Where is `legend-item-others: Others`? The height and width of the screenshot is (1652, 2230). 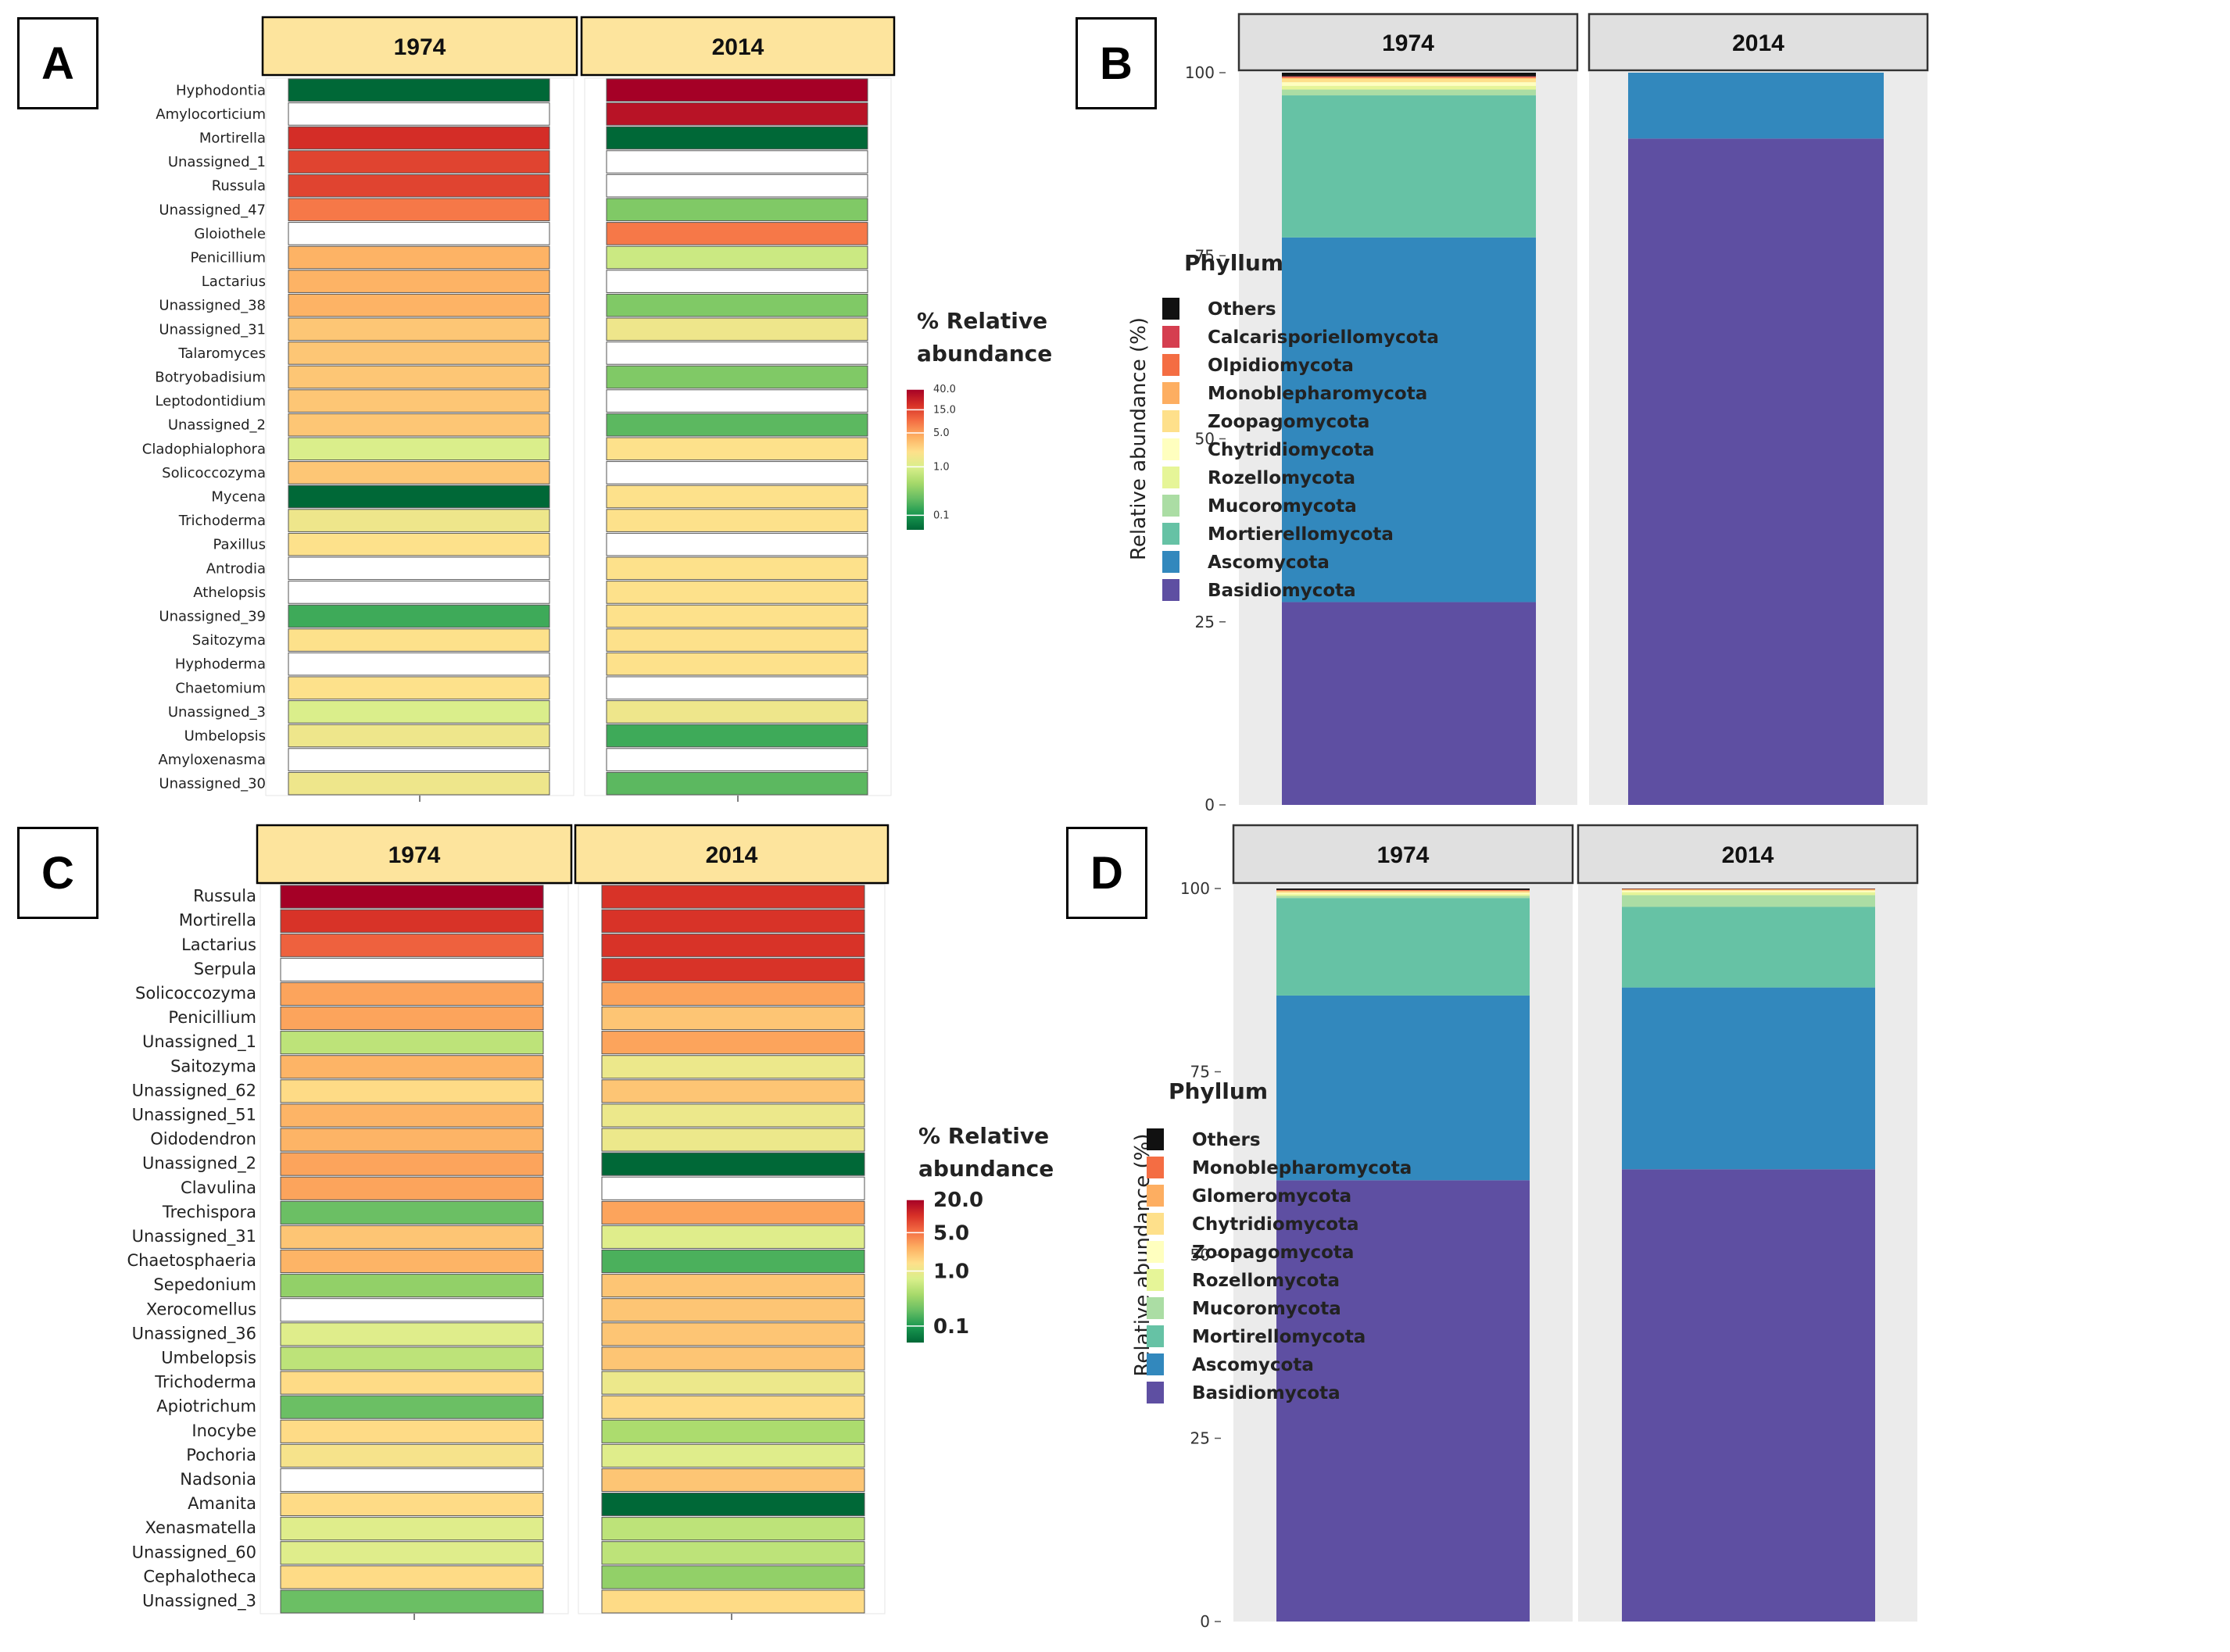 legend-item-others: Others is located at coordinates (1226, 1140).